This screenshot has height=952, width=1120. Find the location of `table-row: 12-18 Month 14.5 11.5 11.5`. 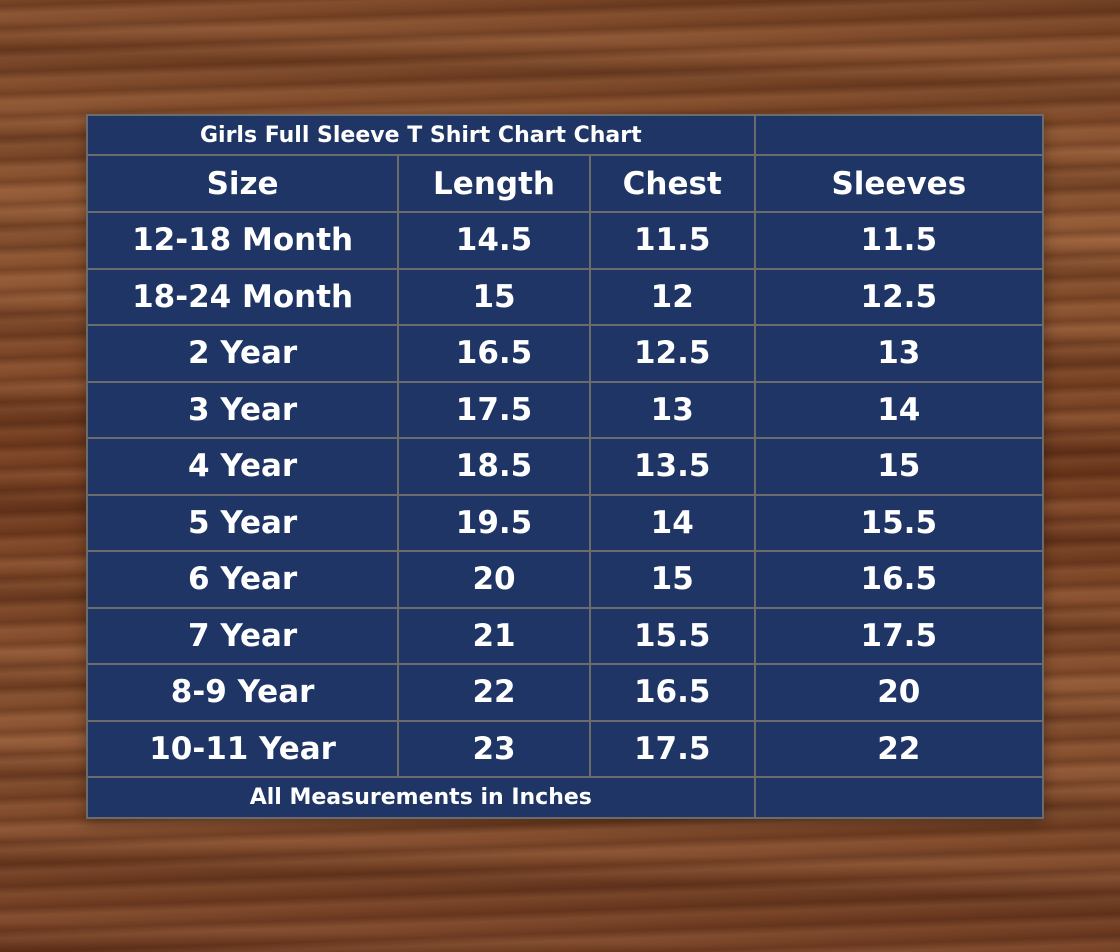

table-row: 12-18 Month 14.5 11.5 11.5 is located at coordinates (565, 240).